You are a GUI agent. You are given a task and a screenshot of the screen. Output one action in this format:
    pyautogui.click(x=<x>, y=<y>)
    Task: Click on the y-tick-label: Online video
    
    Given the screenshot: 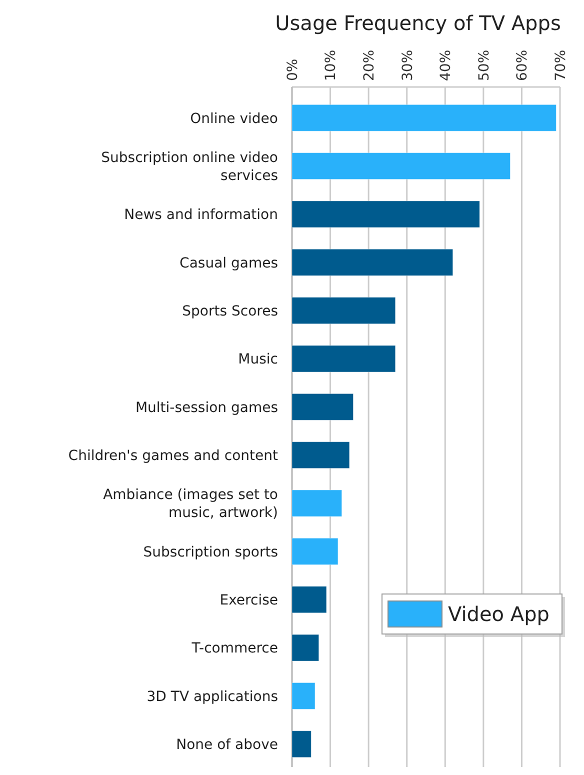 What is the action you would take?
    pyautogui.click(x=234, y=118)
    